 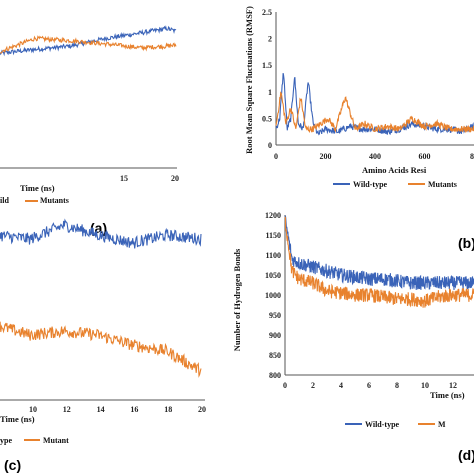 I want to click on panel-d-xlabel: Time (ns), so click(x=447, y=395).